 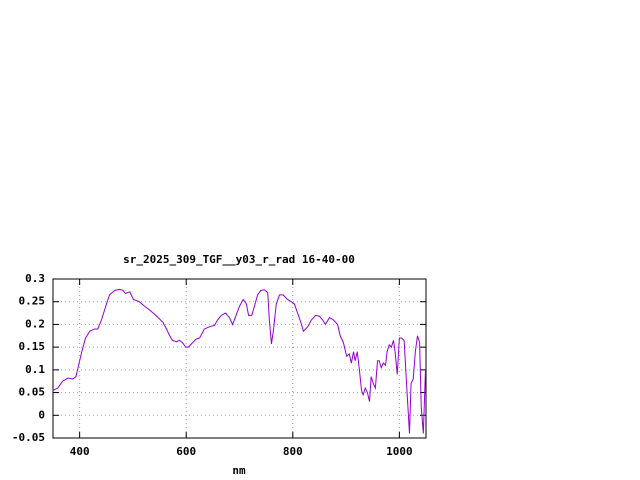 I want to click on chart-title: sr_2025_309_TGF__y03_r_rad 16-40-00, so click(x=239, y=259).